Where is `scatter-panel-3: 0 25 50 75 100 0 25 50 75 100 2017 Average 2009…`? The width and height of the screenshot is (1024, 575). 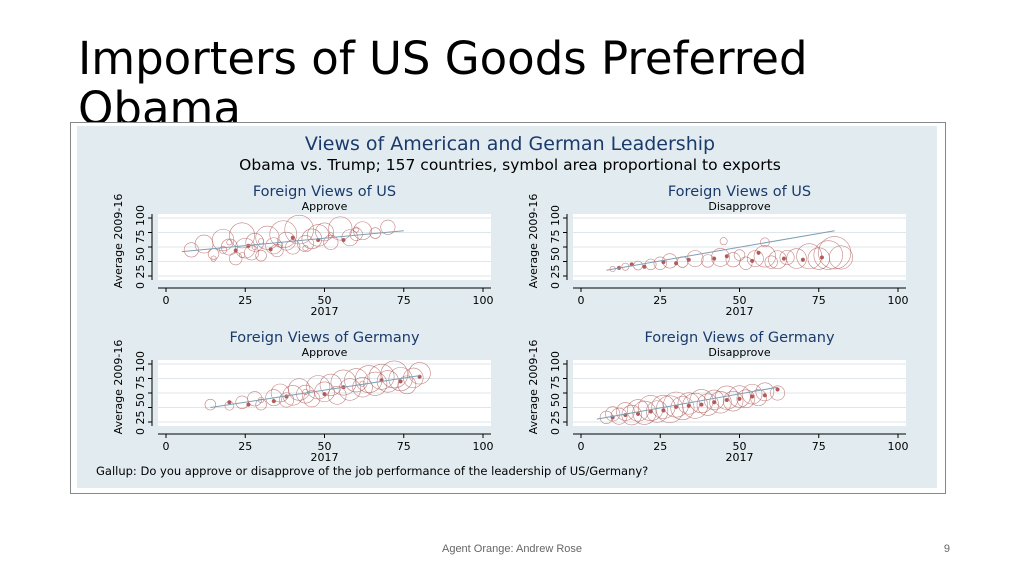
scatter-panel-3: 0 25 50 75 100 0 25 50 75 100 2017 Average 2009… is located at coordinates (303, 397).